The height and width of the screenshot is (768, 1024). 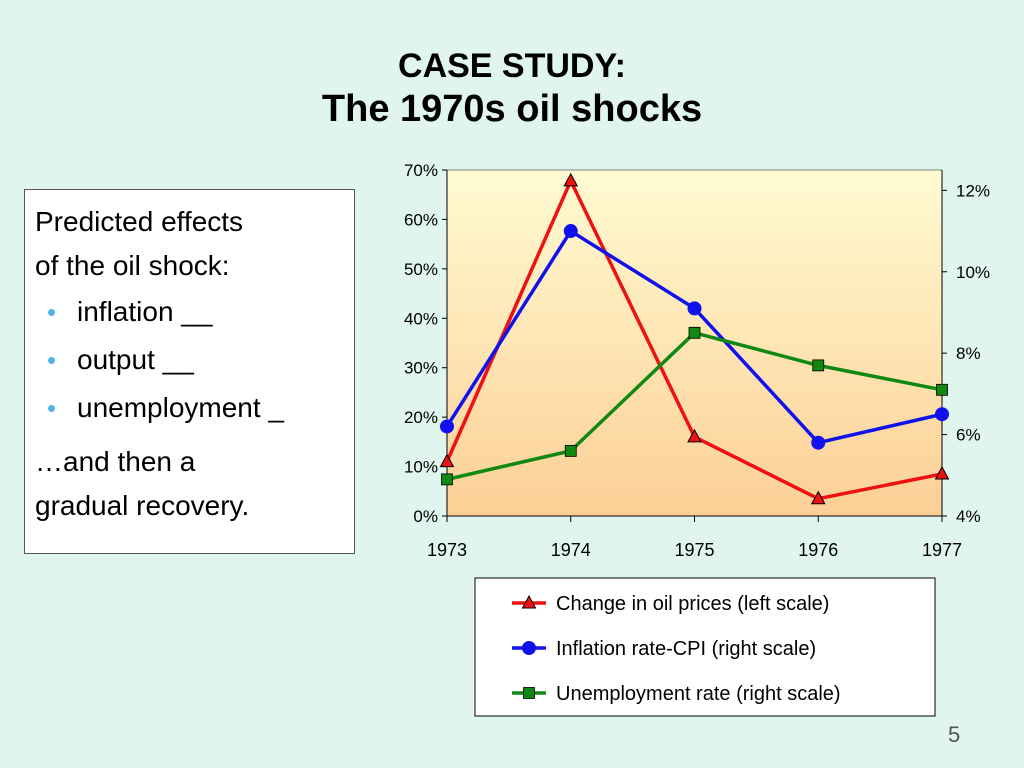 What do you see at coordinates (694, 550) in the screenshot?
I see `x-axis-tick-label: 1975` at bounding box center [694, 550].